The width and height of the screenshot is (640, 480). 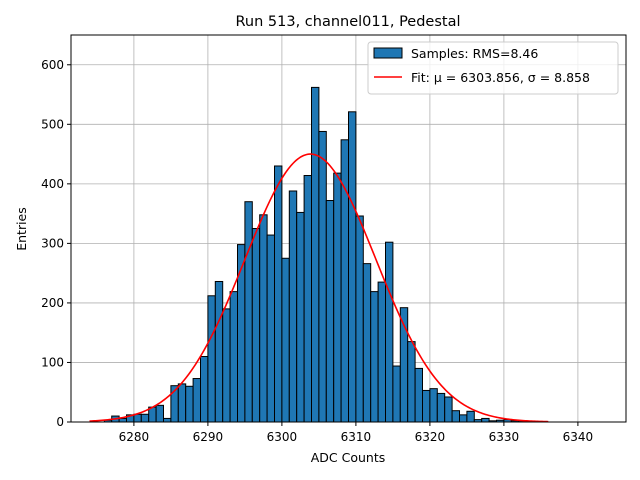 I want to click on x-tick-label: 6340, so click(x=578, y=437).